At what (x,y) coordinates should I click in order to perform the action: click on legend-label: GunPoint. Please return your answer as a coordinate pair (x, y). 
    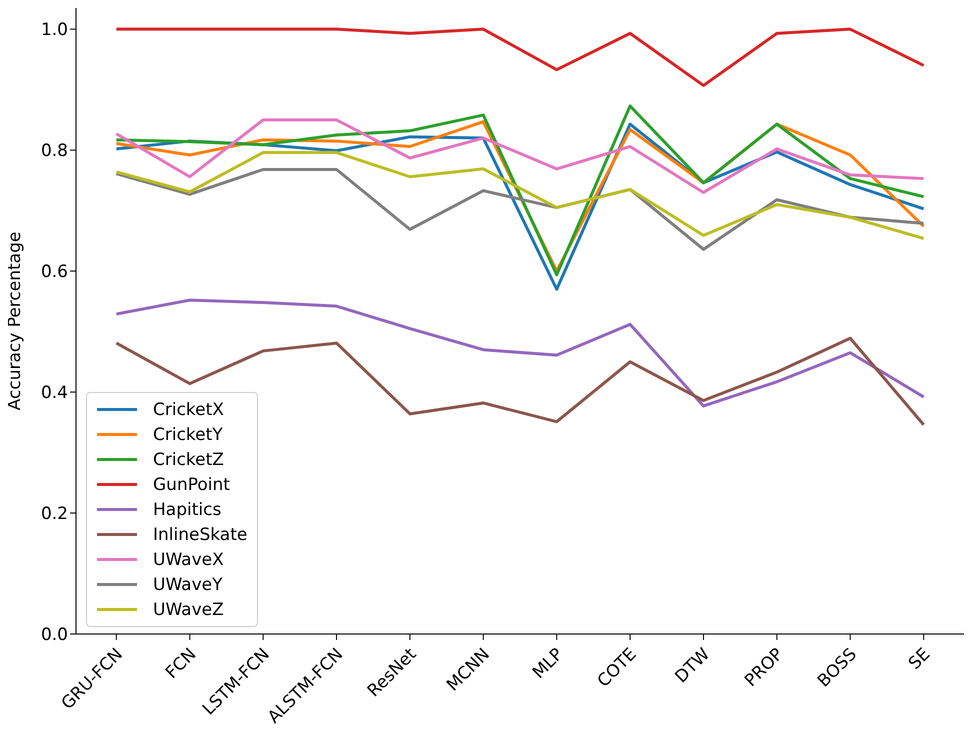
    Looking at the image, I should click on (191, 484).